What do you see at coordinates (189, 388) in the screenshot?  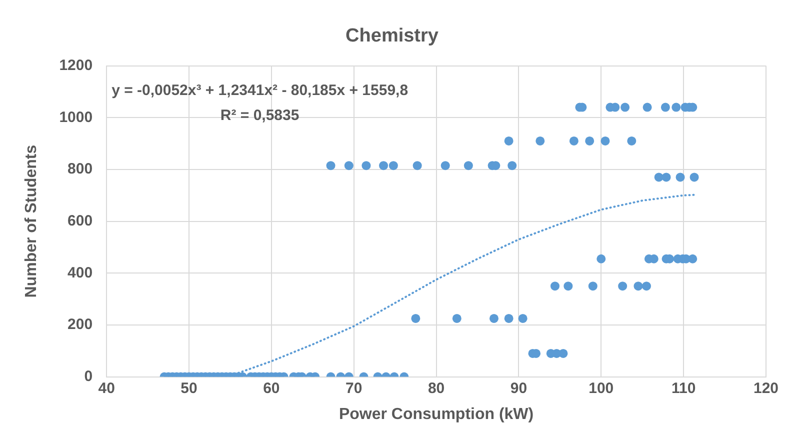 I see `x-tick-label: 50` at bounding box center [189, 388].